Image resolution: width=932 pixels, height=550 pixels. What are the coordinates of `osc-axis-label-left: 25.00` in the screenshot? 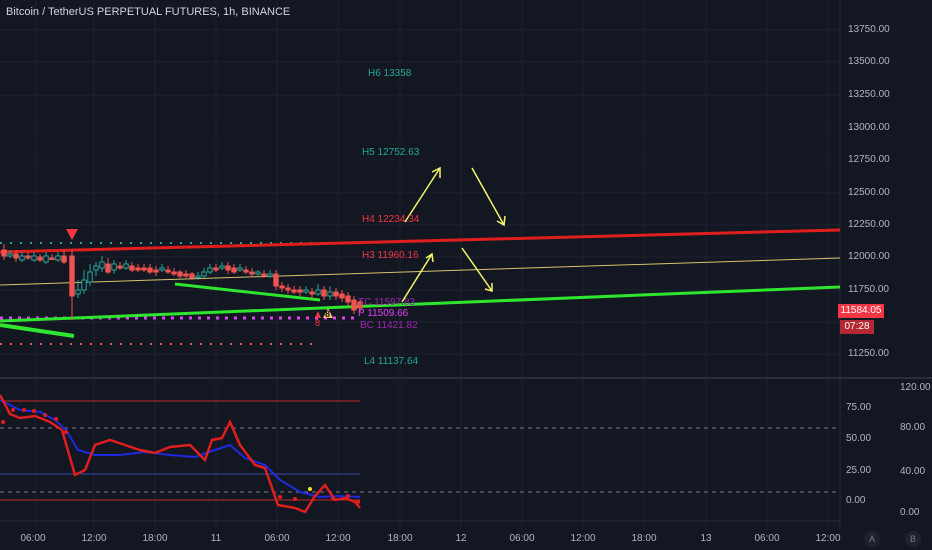 It's located at (859, 470).